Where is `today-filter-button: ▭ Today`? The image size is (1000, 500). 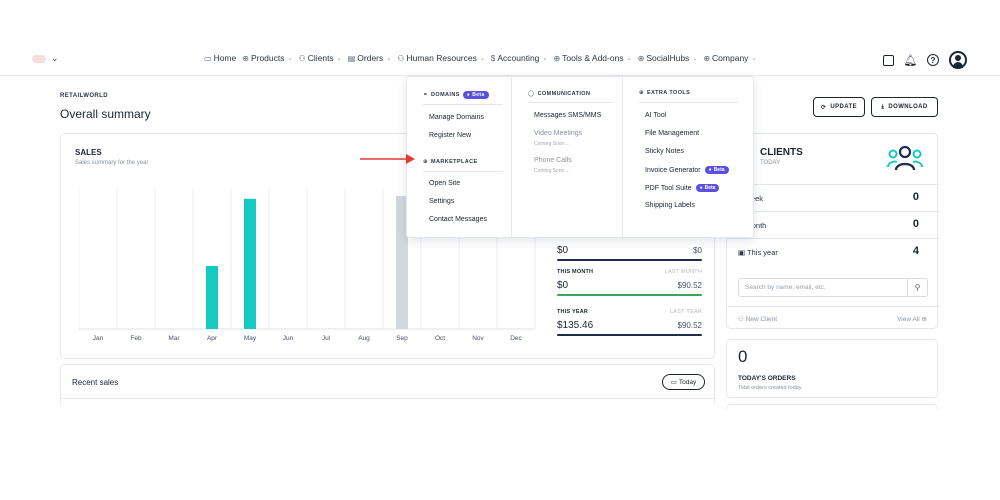 today-filter-button: ▭ Today is located at coordinates (683, 382).